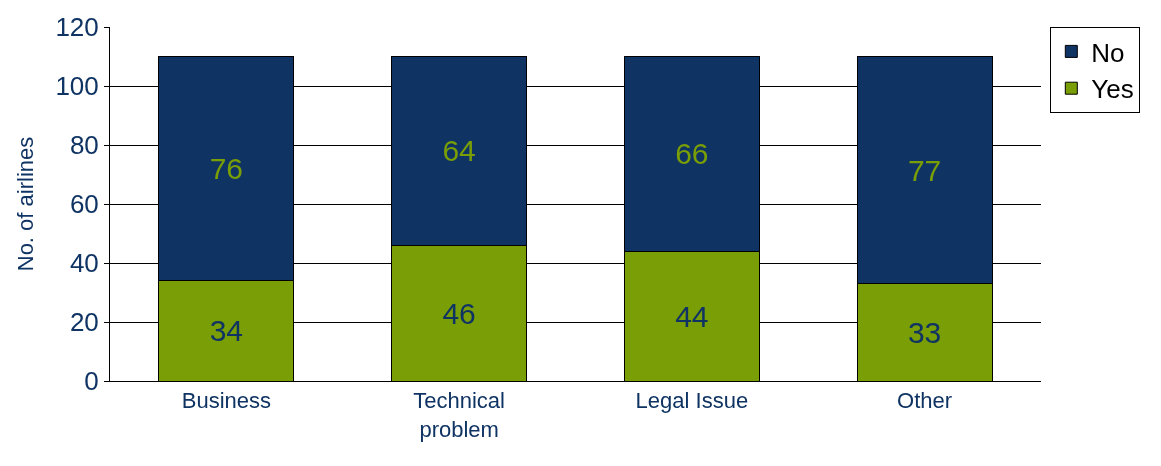 The height and width of the screenshot is (466, 1161). What do you see at coordinates (226, 331) in the screenshot?
I see `data-label: 34` at bounding box center [226, 331].